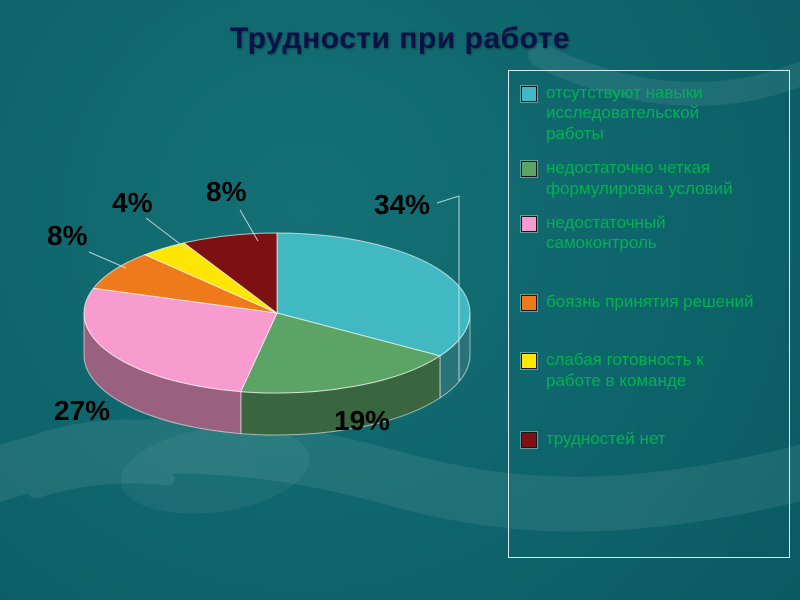  What do you see at coordinates (529, 169) in the screenshot?
I see `legend-swatch-green` at bounding box center [529, 169].